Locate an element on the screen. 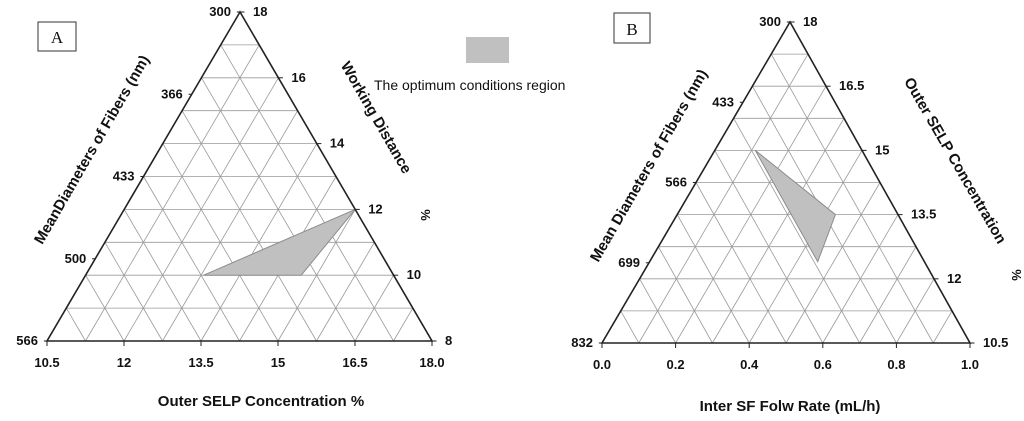 Image resolution: width=1024 pixels, height=421 pixels. legend-label: The optimum conditions region is located at coordinates (469, 85).